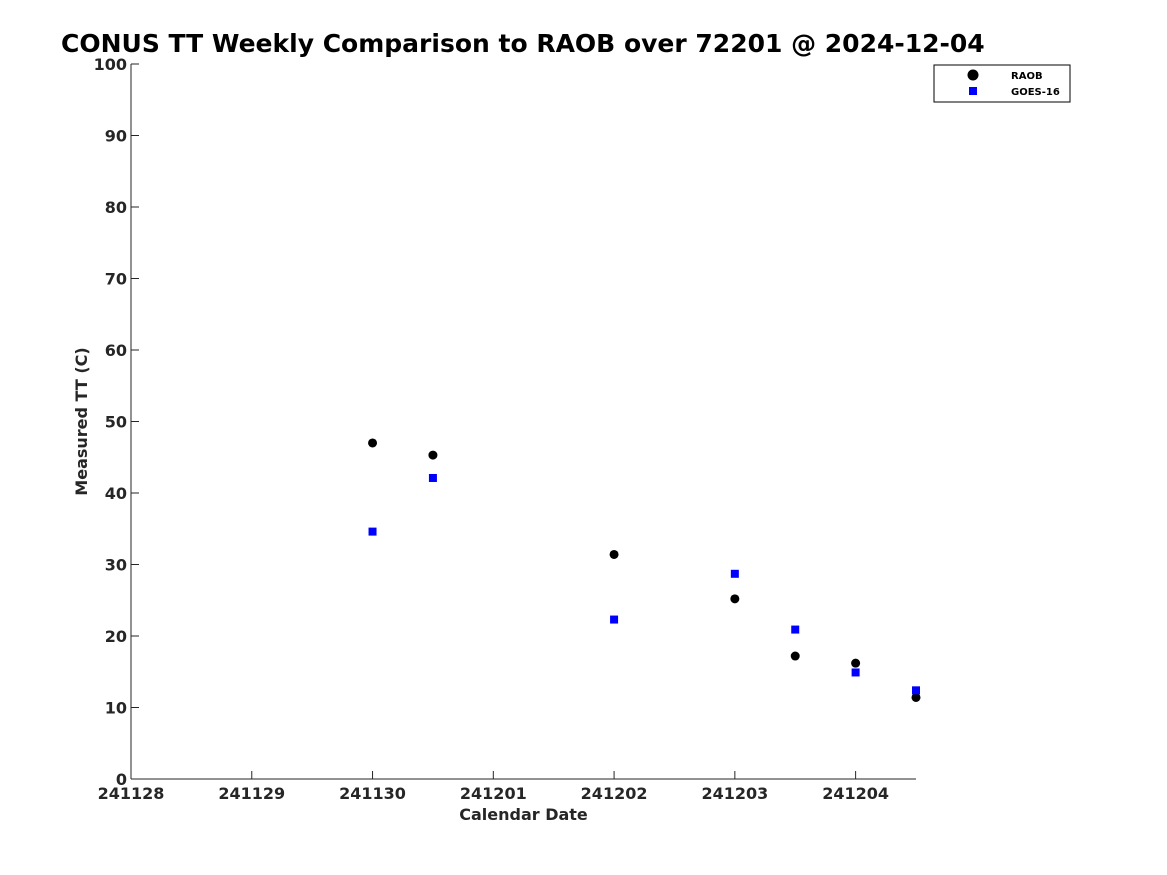 The image size is (1167, 875). Describe the element at coordinates (81, 421) in the screenshot. I see `y-axis-label: Measured TT (C)` at that location.